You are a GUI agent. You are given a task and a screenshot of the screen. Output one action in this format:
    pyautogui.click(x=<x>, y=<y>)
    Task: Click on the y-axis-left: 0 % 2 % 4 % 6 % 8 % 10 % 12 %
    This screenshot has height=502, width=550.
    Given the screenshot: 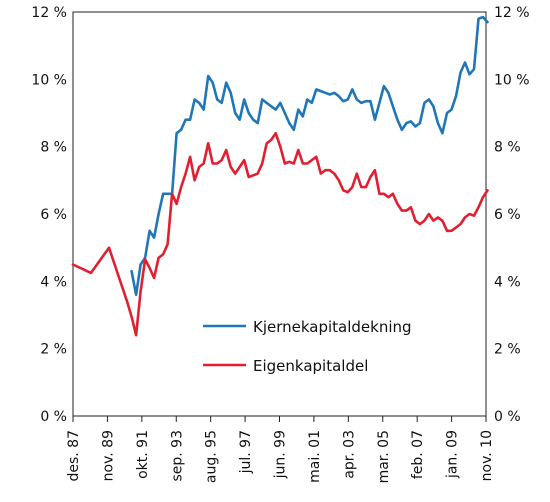 What is the action you would take?
    pyautogui.click(x=49, y=215)
    